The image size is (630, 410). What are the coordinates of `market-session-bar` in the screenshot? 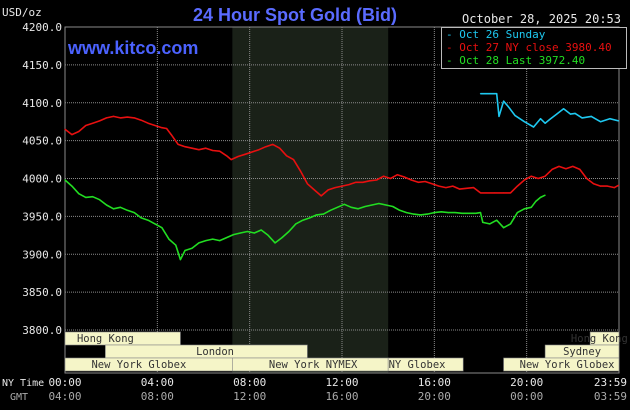 It's located at (561, 364).